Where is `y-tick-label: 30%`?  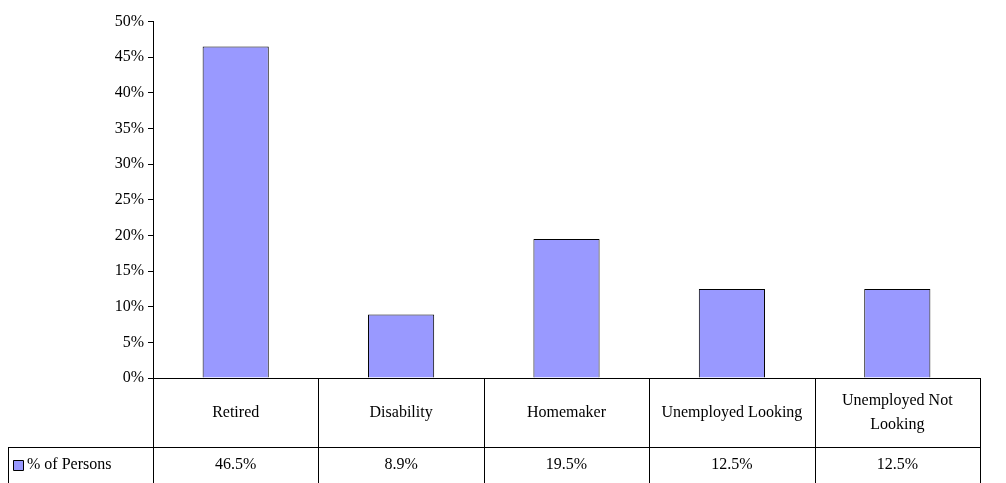
y-tick-label: 30% is located at coordinates (129, 163).